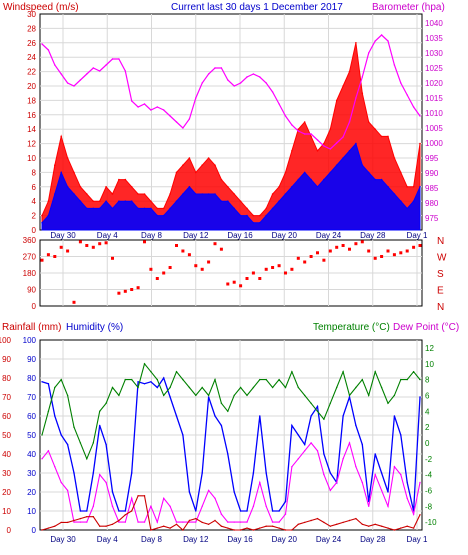 The height and width of the screenshot is (555, 468). Describe the element at coordinates (426, 327) in the screenshot. I see `dewpoint-axis-title: Dew Point (°C)` at that location.